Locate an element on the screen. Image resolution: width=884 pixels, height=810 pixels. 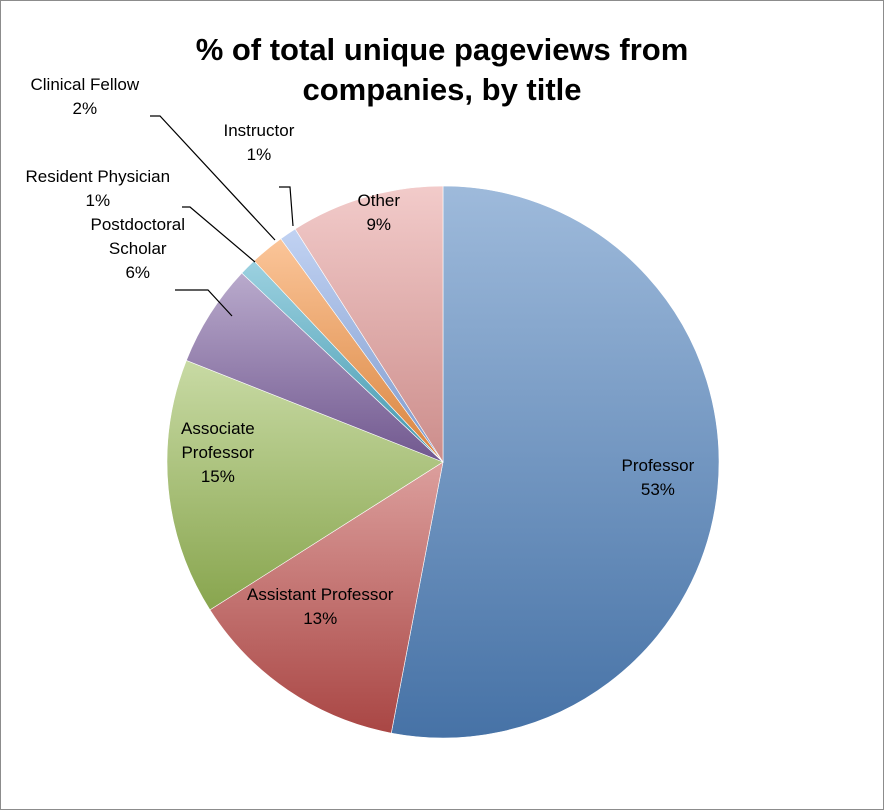
data-label-line: Other is located at coordinates (379, 200).